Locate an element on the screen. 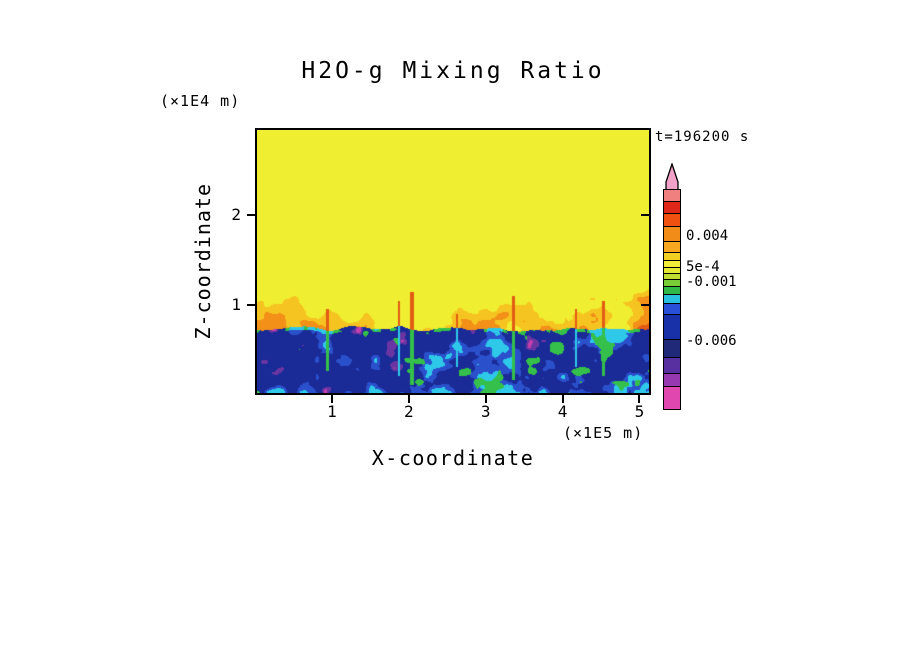 This screenshot has width=904, height=654. chart-title: H2O-g Mixing Ratio is located at coordinates (453, 71).